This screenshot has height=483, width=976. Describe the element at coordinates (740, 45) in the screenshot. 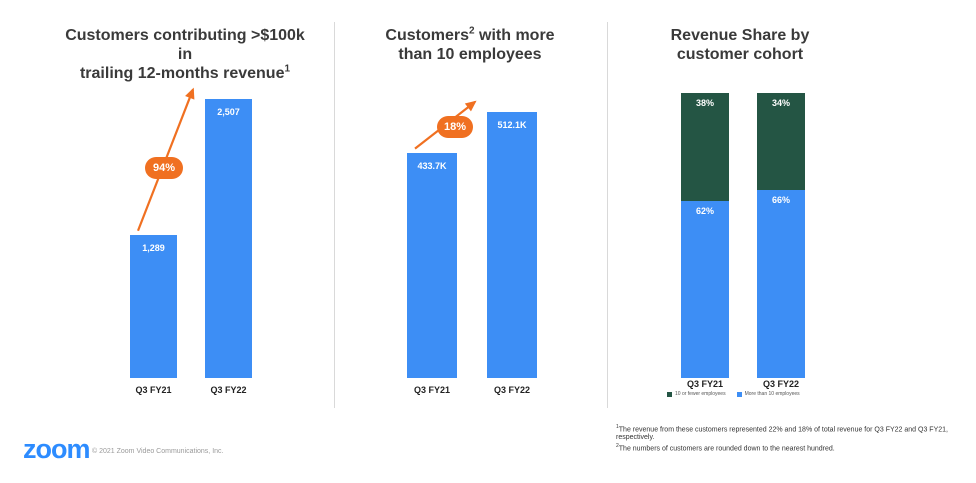

I see `chart-title: Revenue Share by customer cohort` at that location.